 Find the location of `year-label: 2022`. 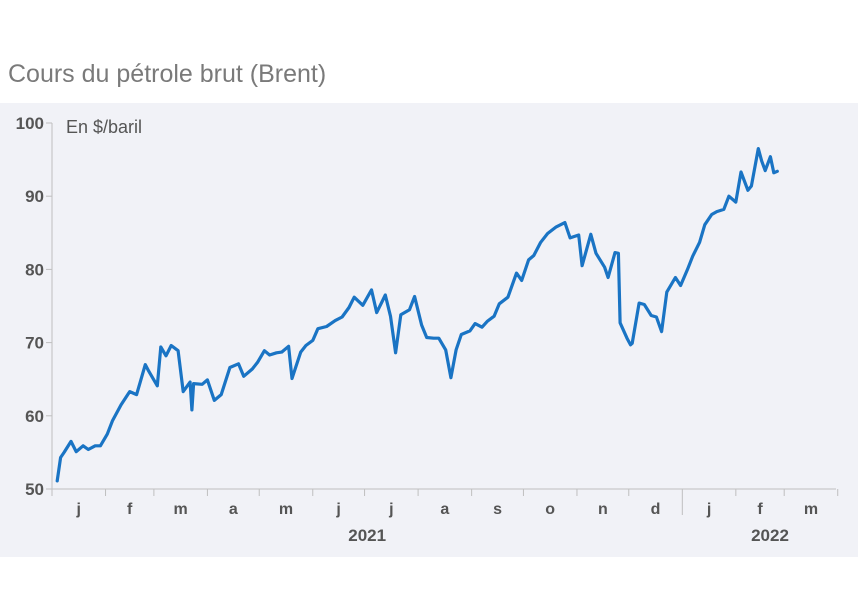

year-label: 2022 is located at coordinates (770, 535).